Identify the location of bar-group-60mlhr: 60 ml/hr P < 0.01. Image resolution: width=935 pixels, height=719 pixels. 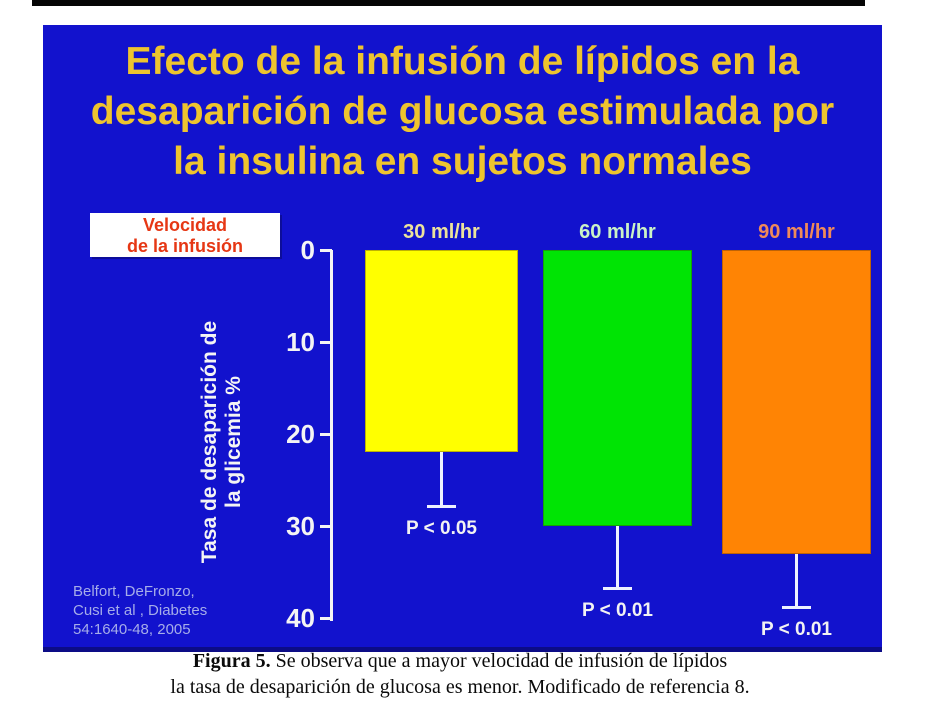
(617, 336).